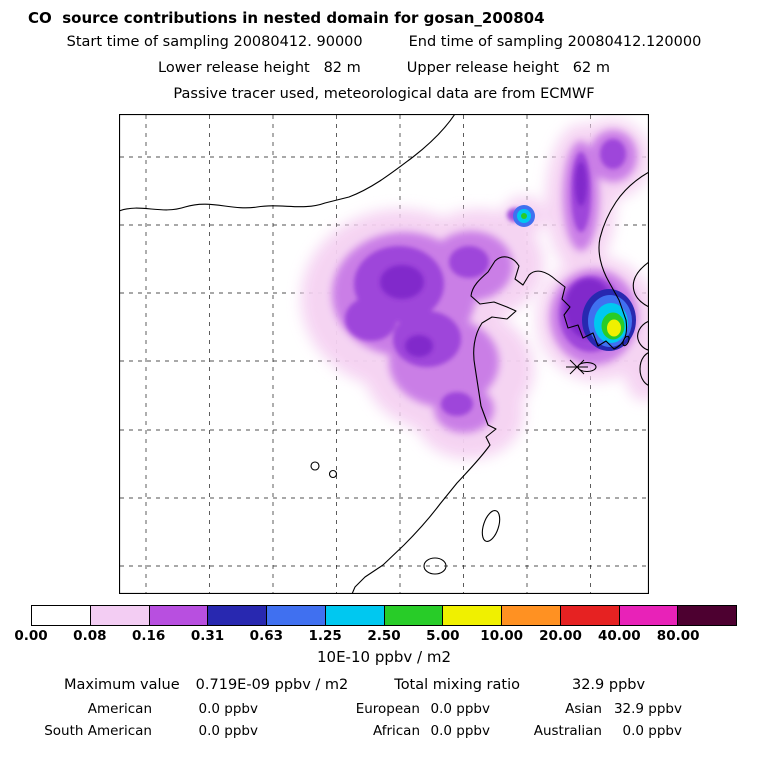  Describe the element at coordinates (577, 367) in the screenshot. I see `gosan-station-marker` at that location.